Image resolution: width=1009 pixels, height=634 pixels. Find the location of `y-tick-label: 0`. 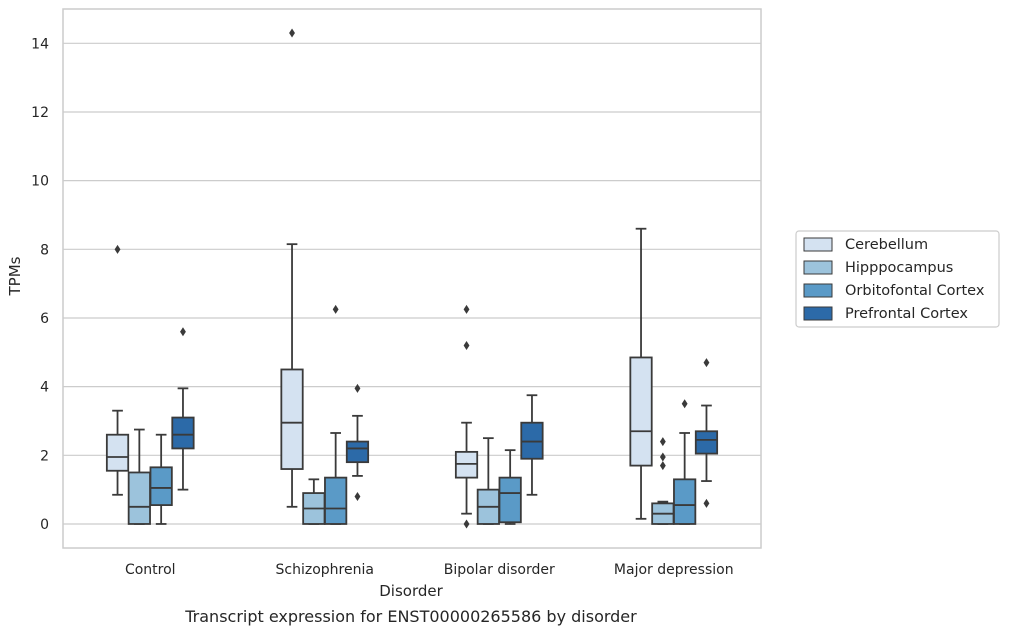

y-tick-label: 0 is located at coordinates (44, 525).